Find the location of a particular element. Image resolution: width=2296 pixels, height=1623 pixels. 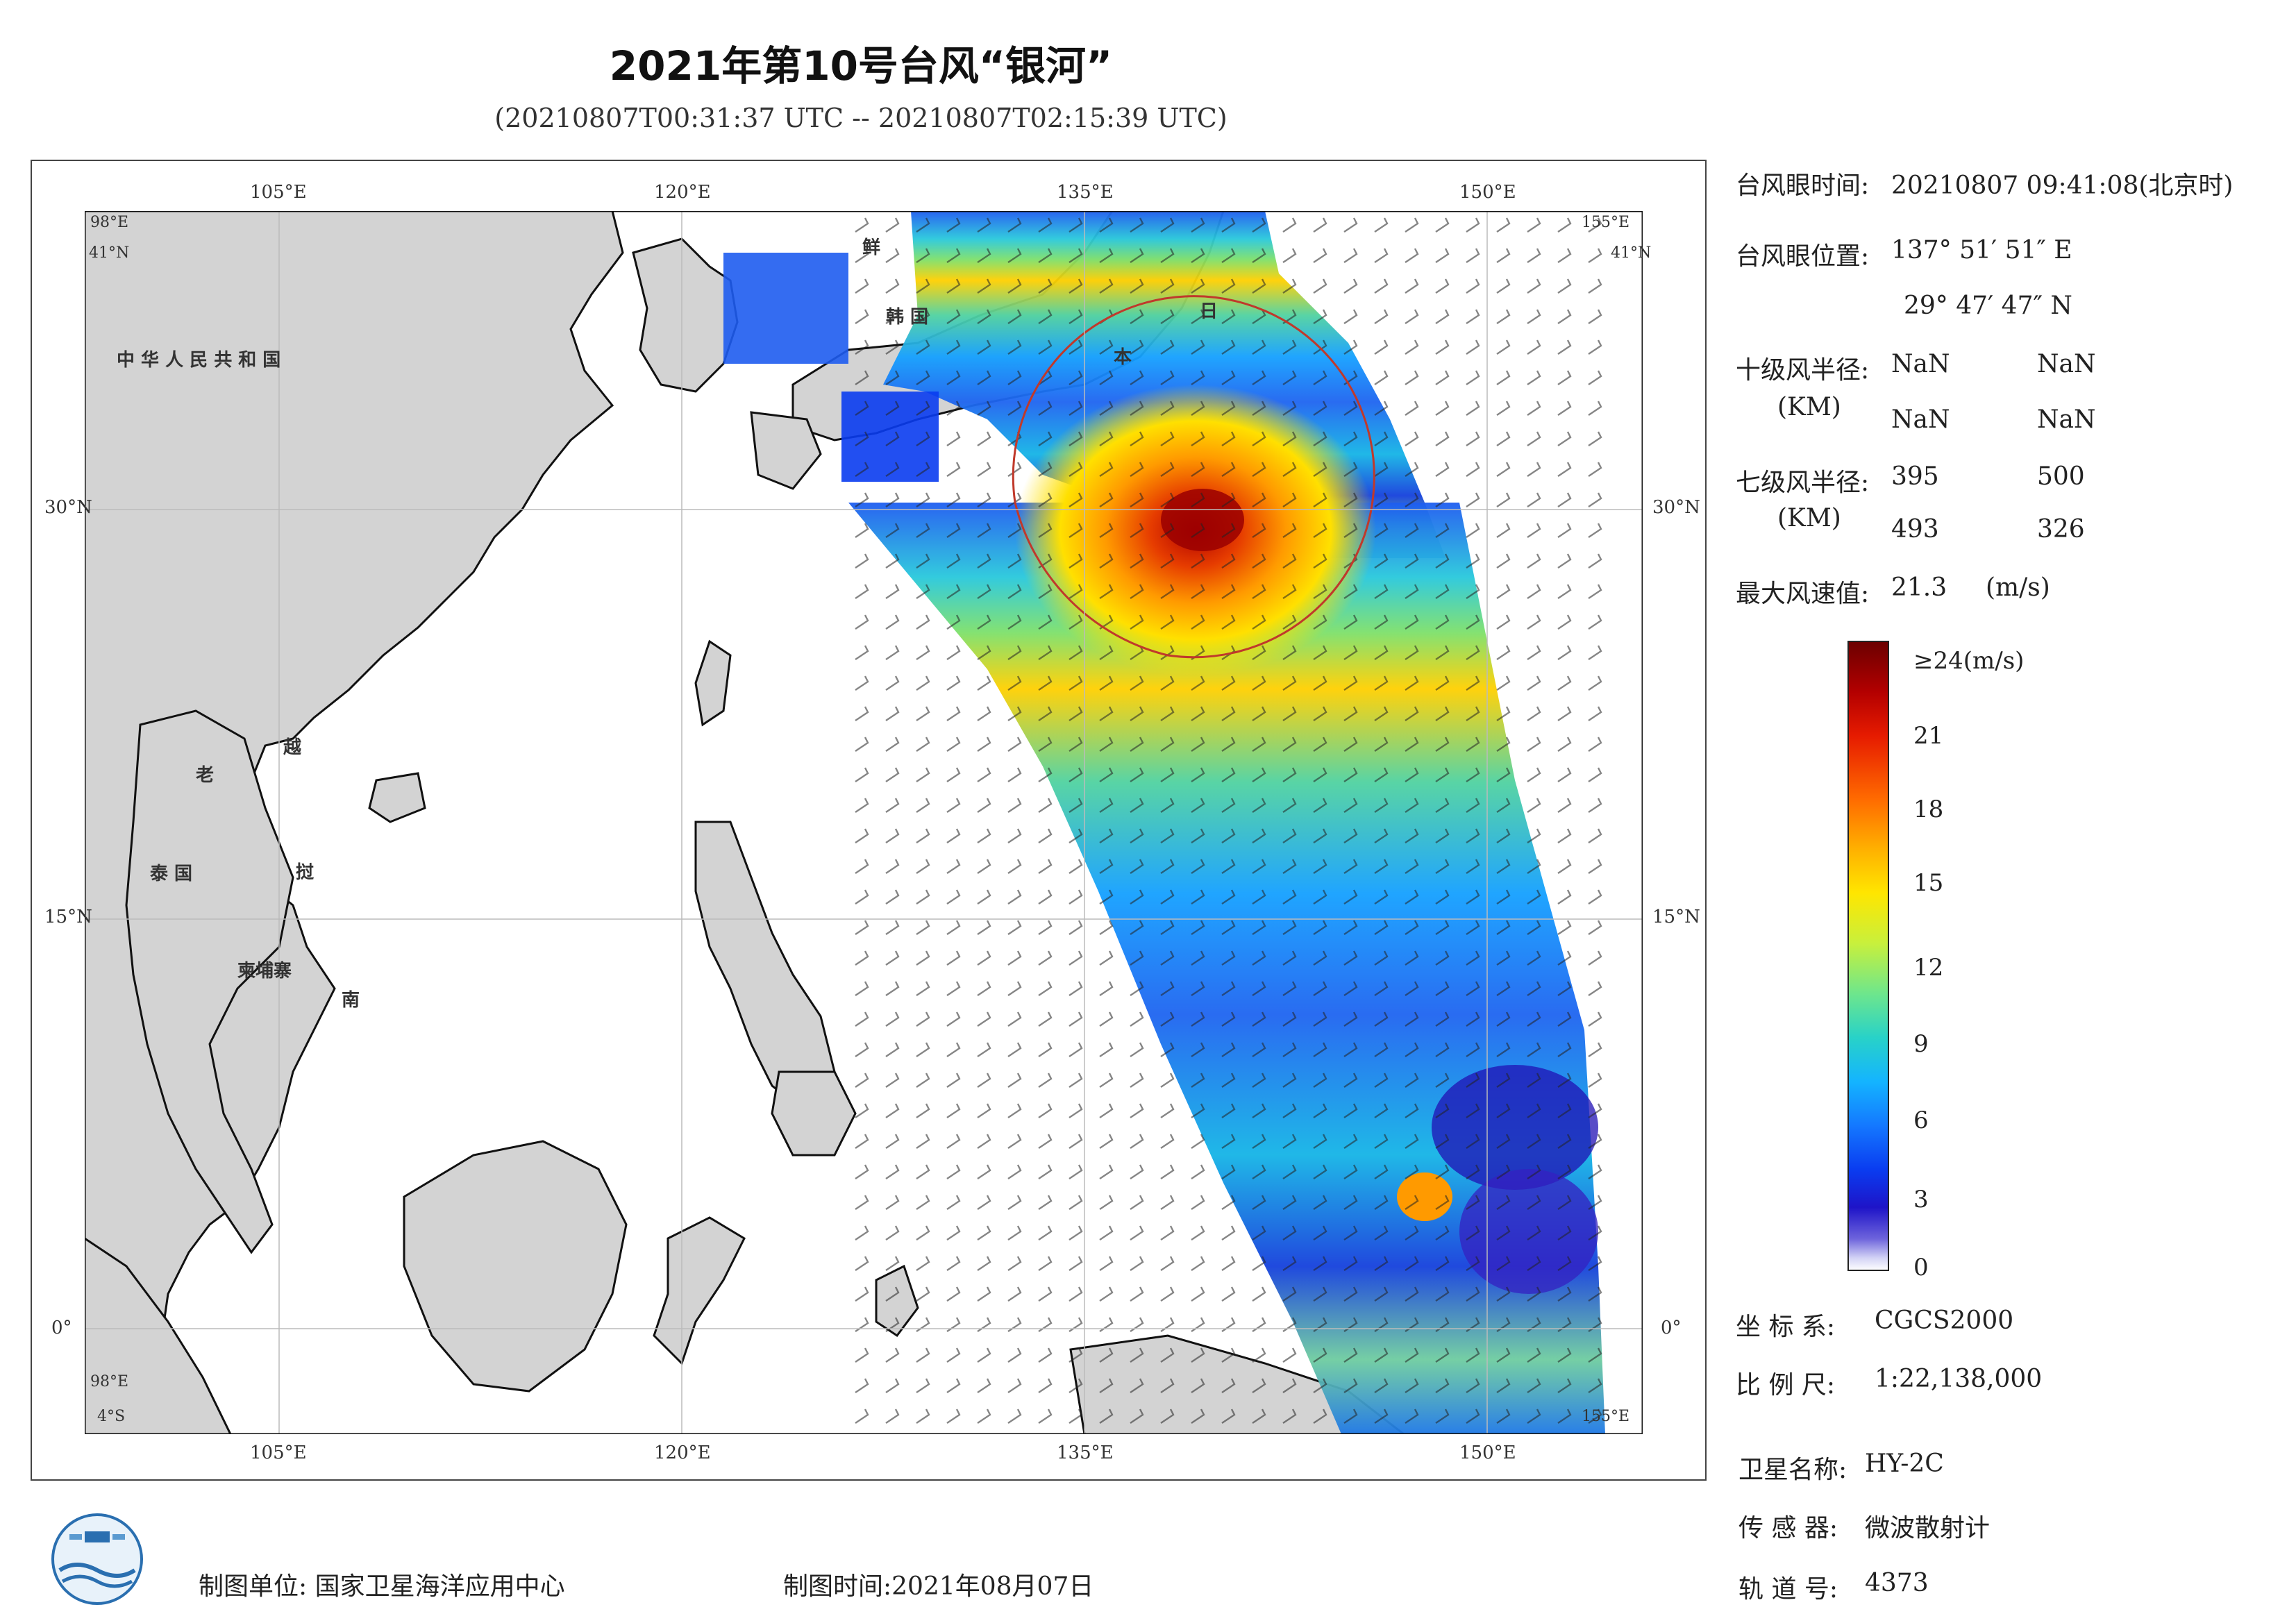

r10-sw: NaN is located at coordinates (1920, 419).